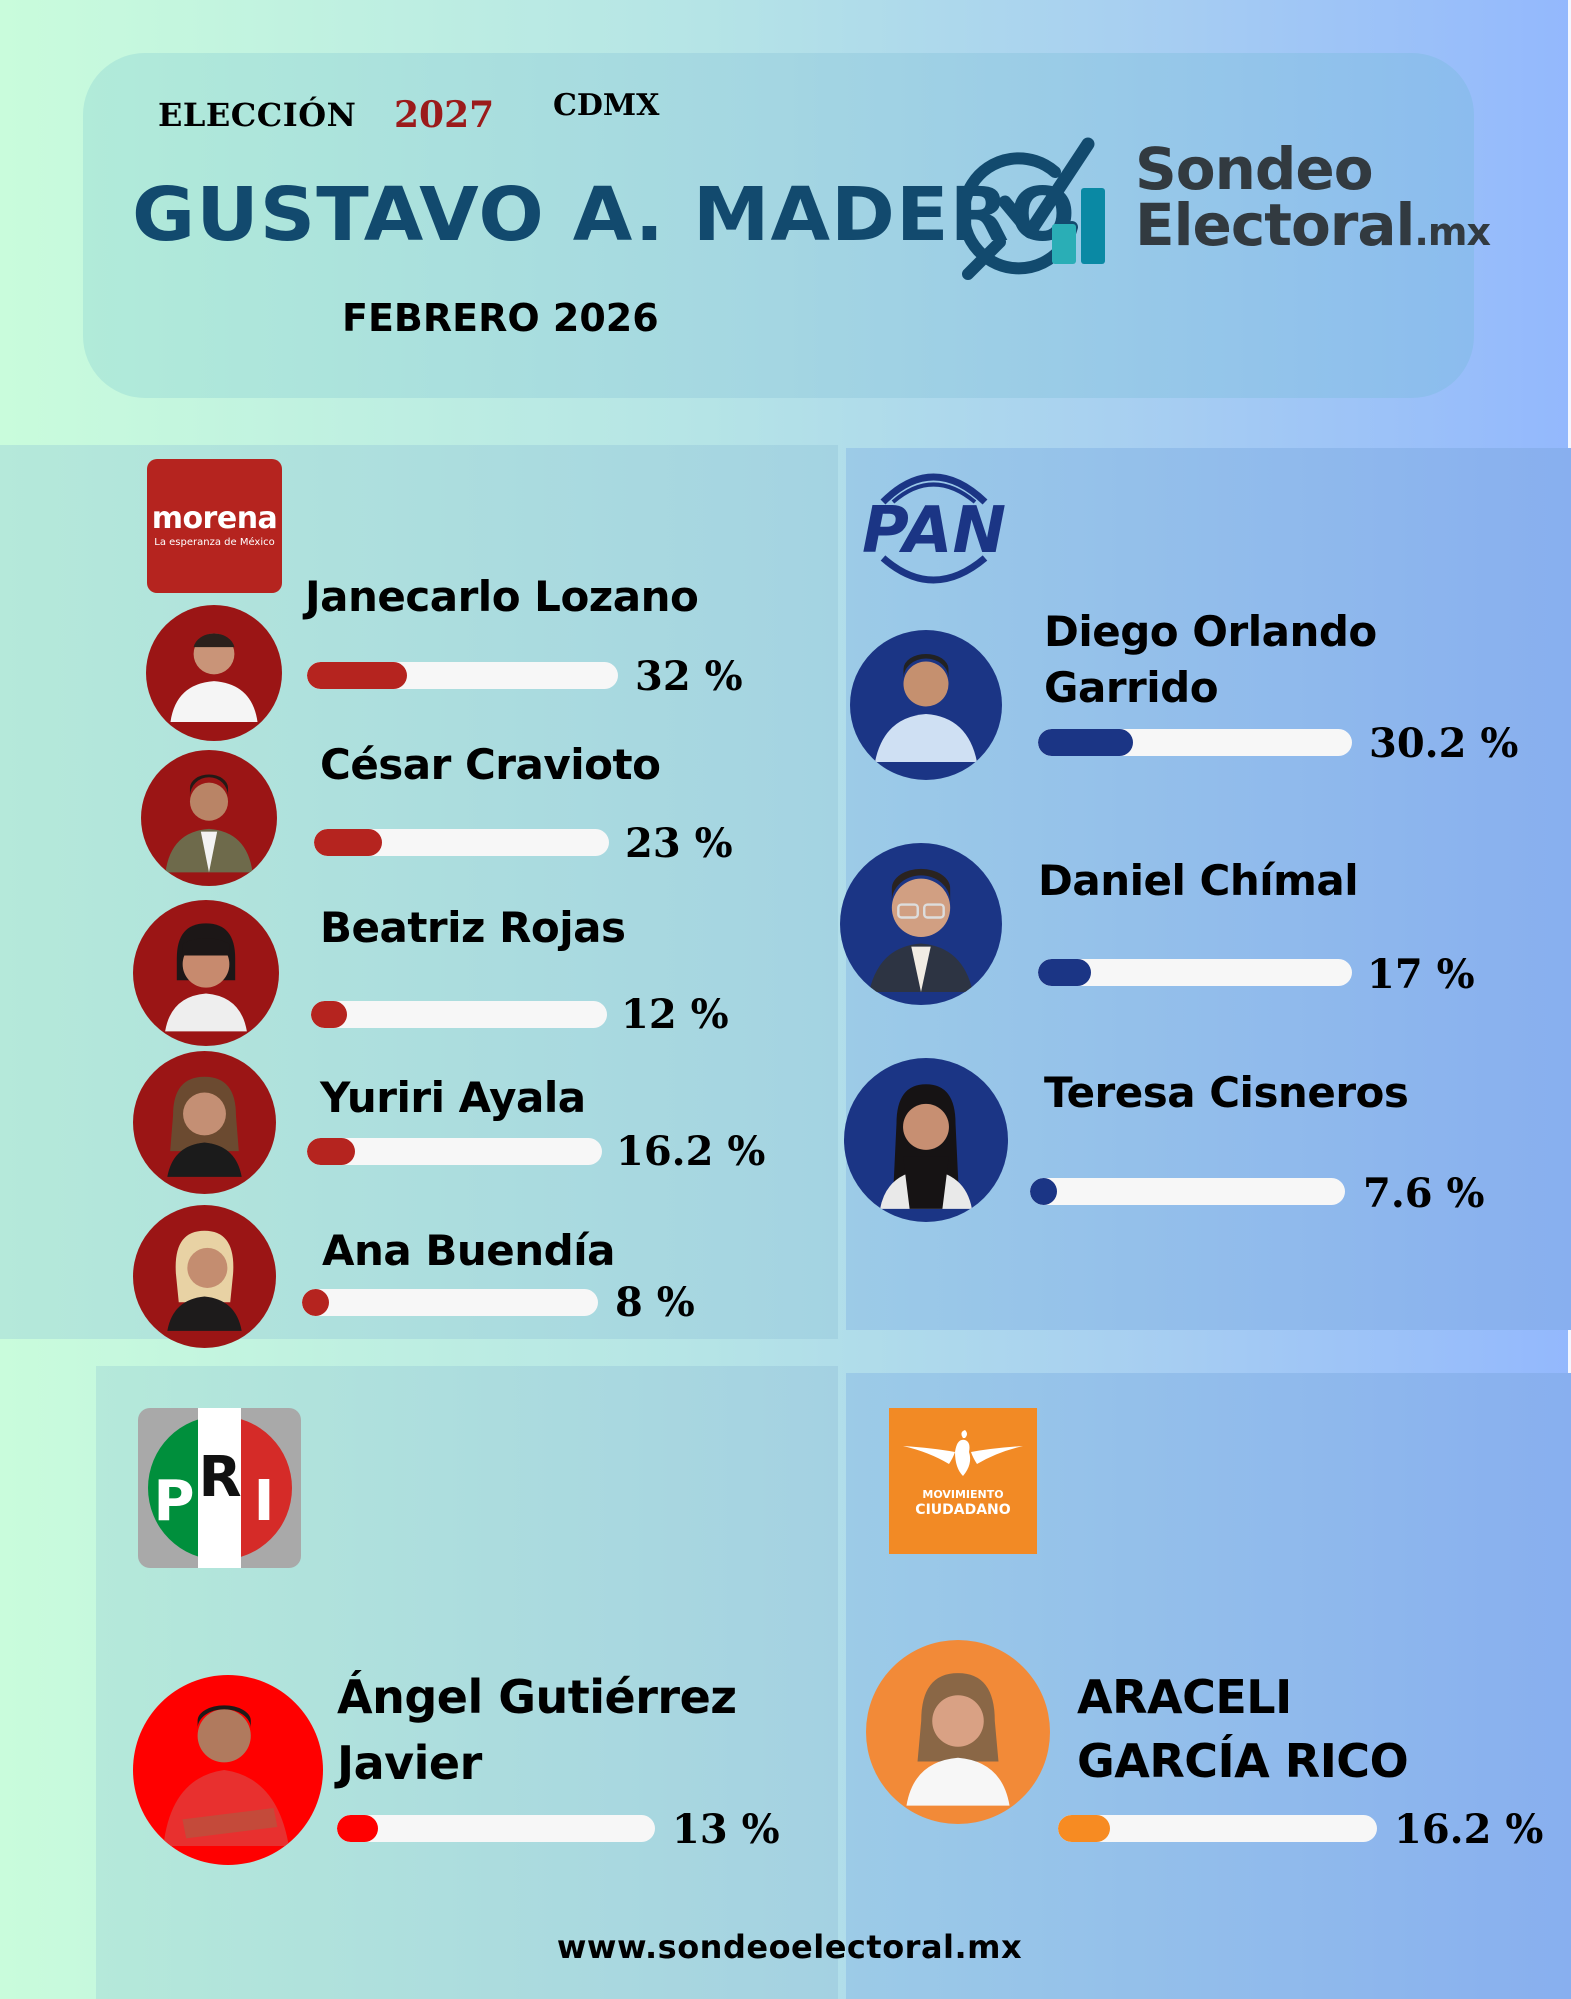 This screenshot has height=1999, width=1571. What do you see at coordinates (675, 1014) in the screenshot?
I see `vote-percentage: 12 %` at bounding box center [675, 1014].